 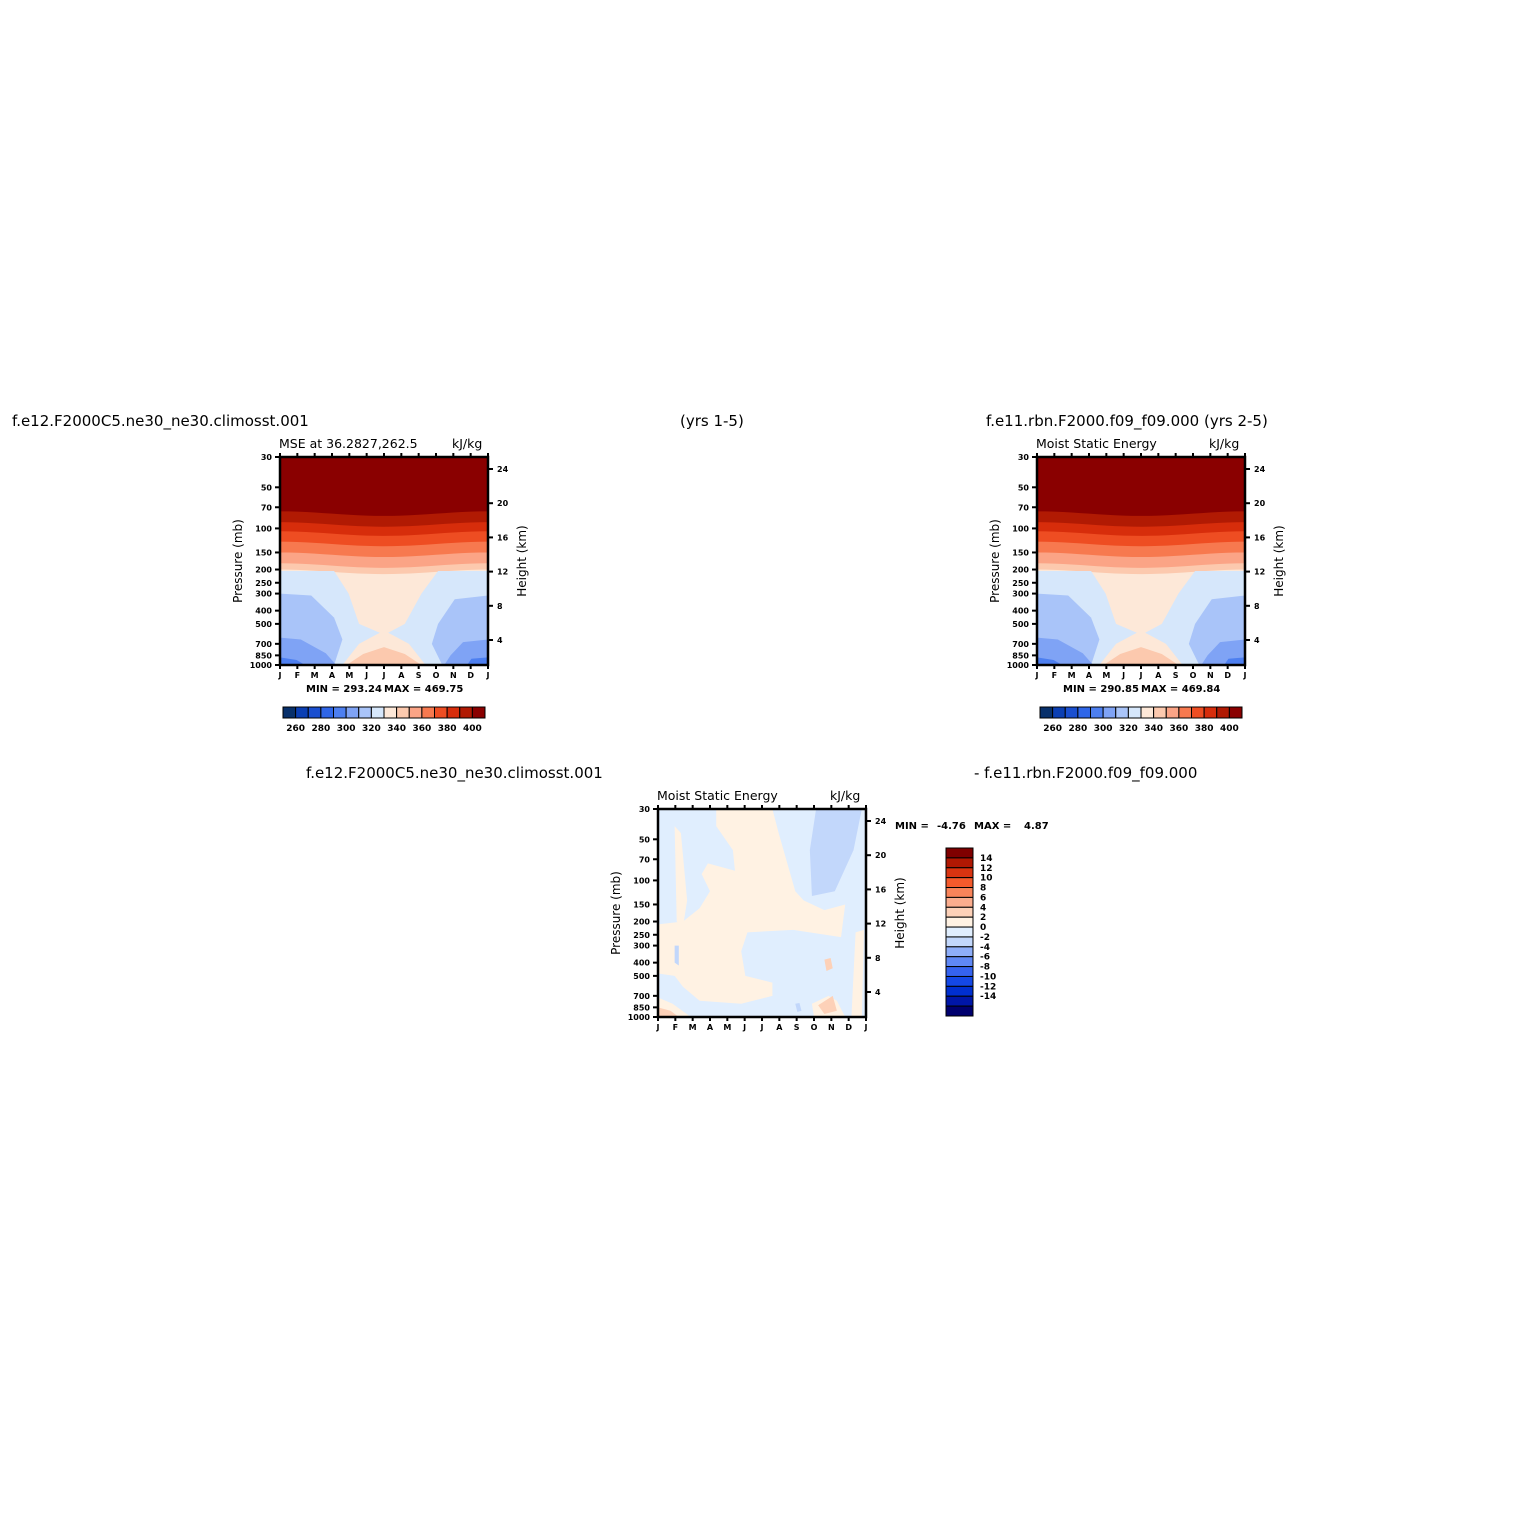 I want to click on panel3-rtick-label: 4, so click(x=878, y=992).